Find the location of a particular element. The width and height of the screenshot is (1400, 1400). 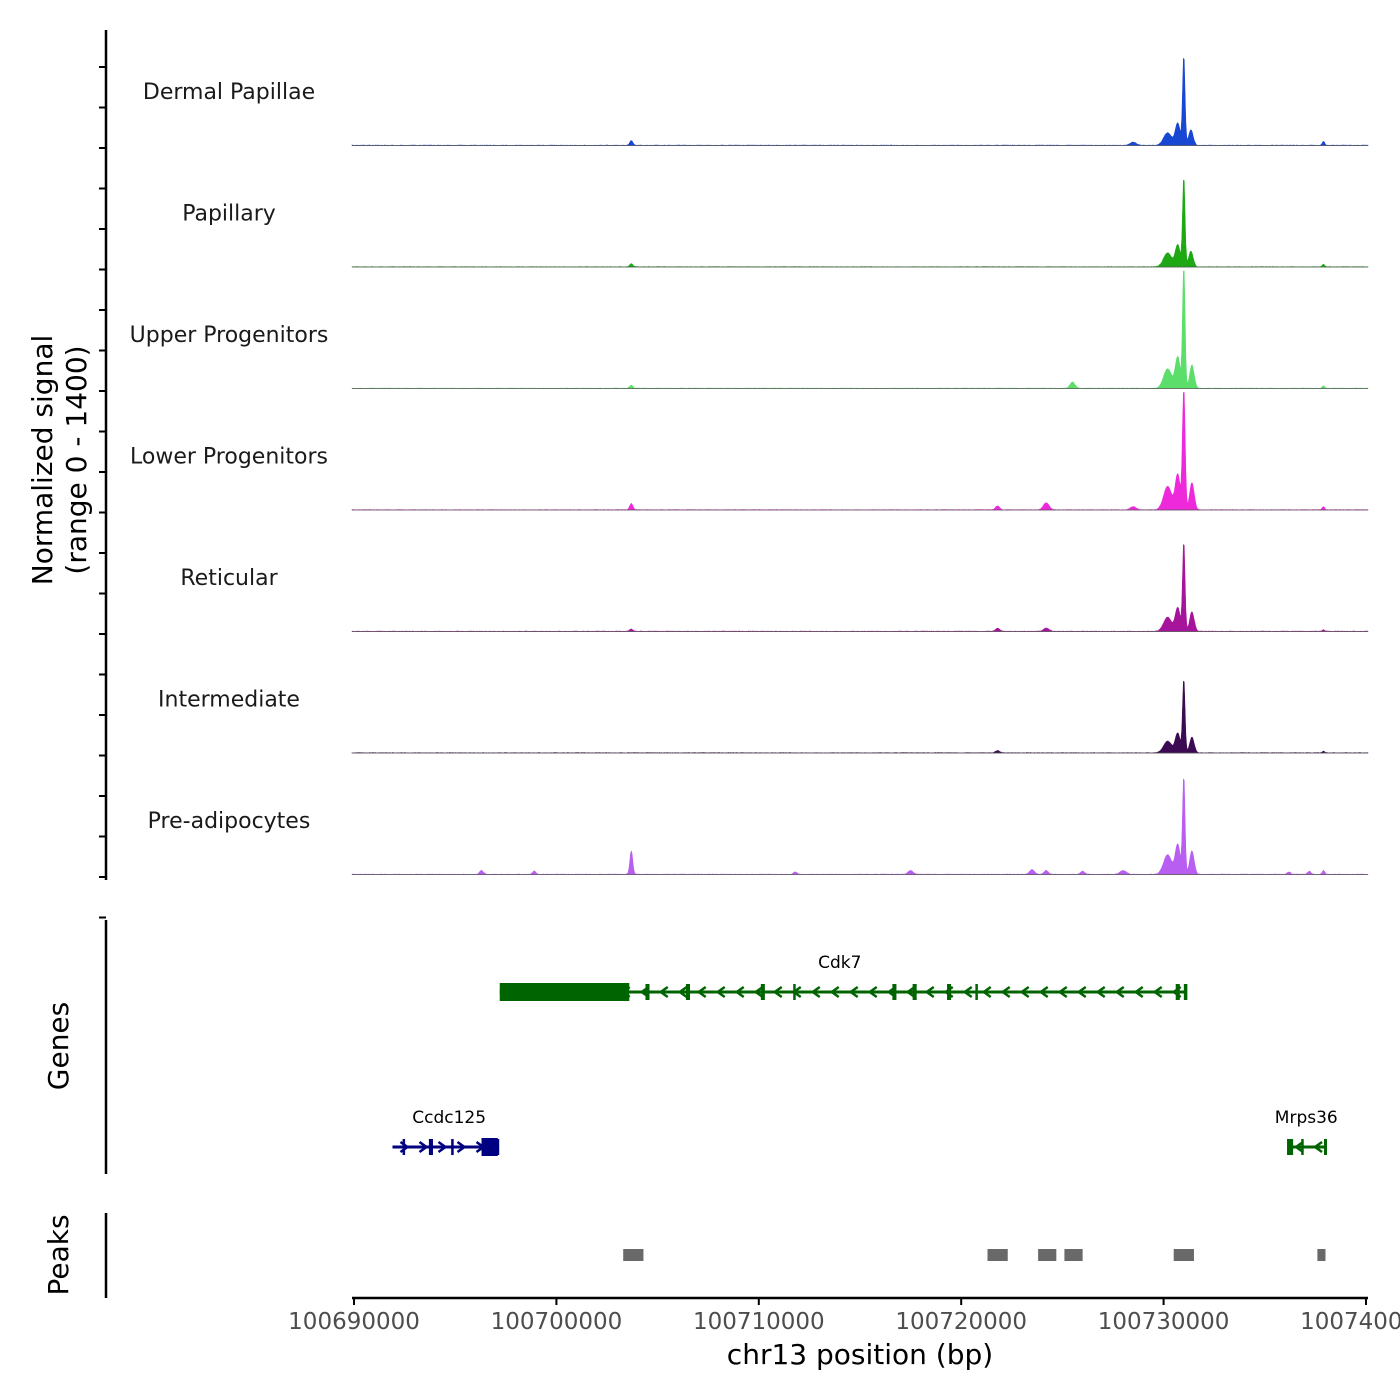

track-label: Lower Progenitors is located at coordinates (229, 457).